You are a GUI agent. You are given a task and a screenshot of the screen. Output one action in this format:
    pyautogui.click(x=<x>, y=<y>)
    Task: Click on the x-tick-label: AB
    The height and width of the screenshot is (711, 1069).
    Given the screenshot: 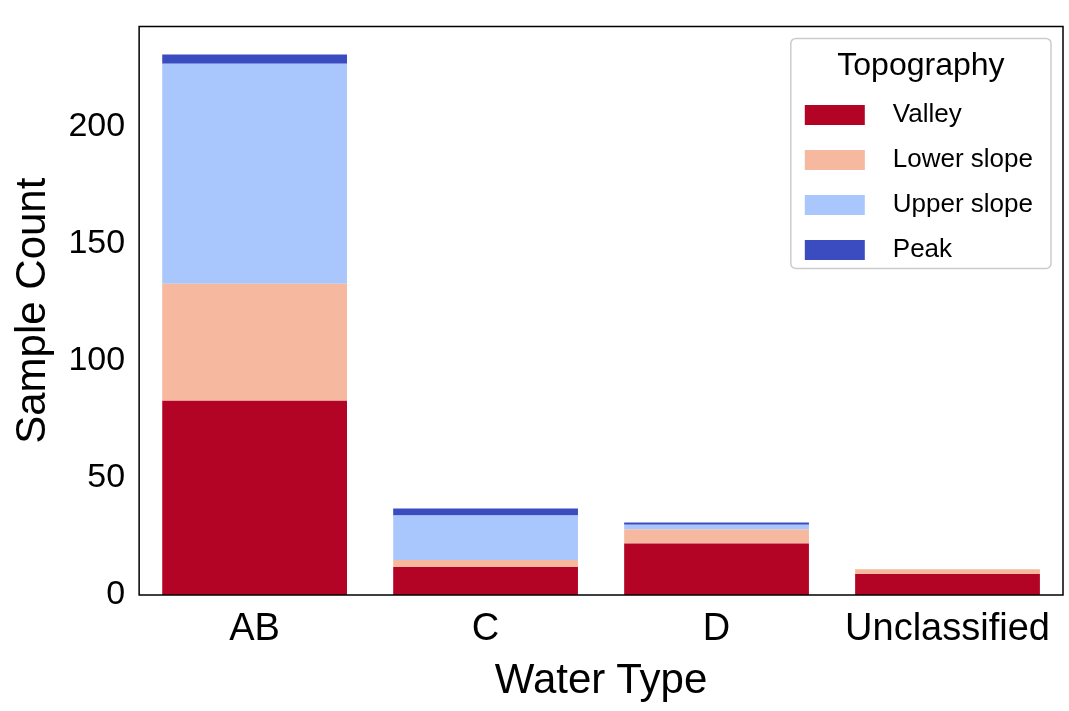 What is the action you would take?
    pyautogui.click(x=254, y=627)
    